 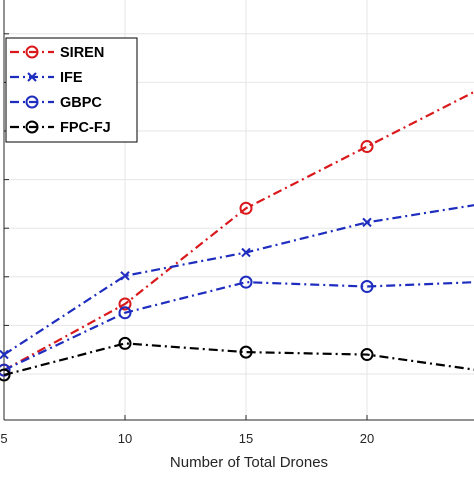 What do you see at coordinates (246, 438) in the screenshot?
I see `x-tick-label: 15` at bounding box center [246, 438].